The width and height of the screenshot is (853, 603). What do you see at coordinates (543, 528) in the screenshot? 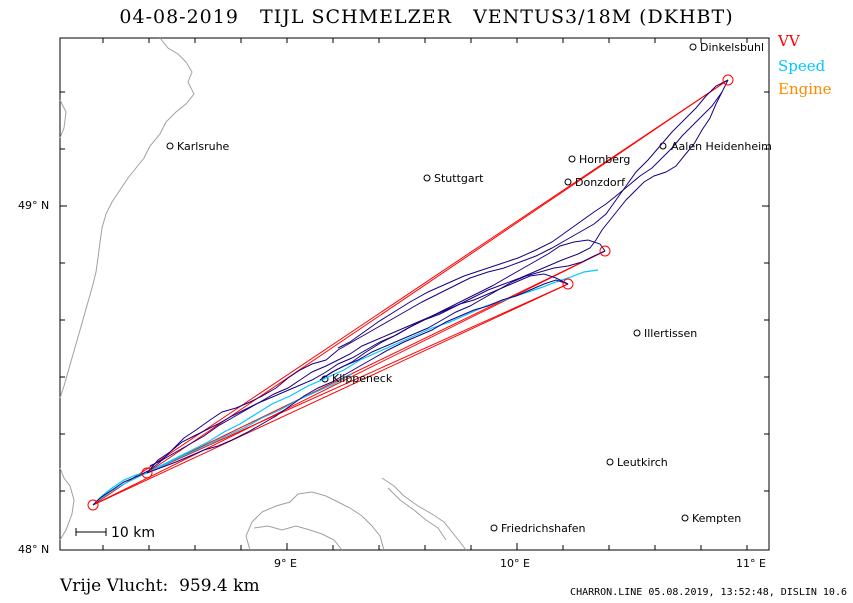
I see `city-label-friedrichshafen: Friedrichshafen` at bounding box center [543, 528].